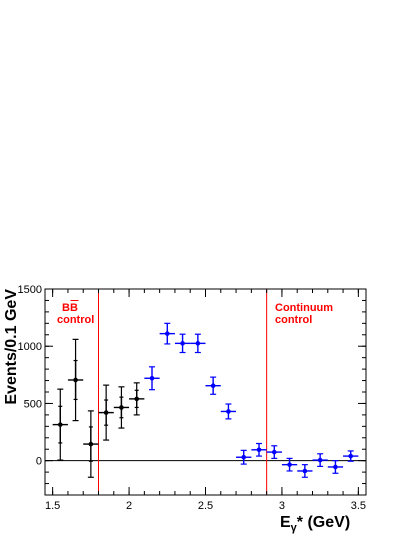  I want to click on y-tick-label: 500, so click(33, 404).